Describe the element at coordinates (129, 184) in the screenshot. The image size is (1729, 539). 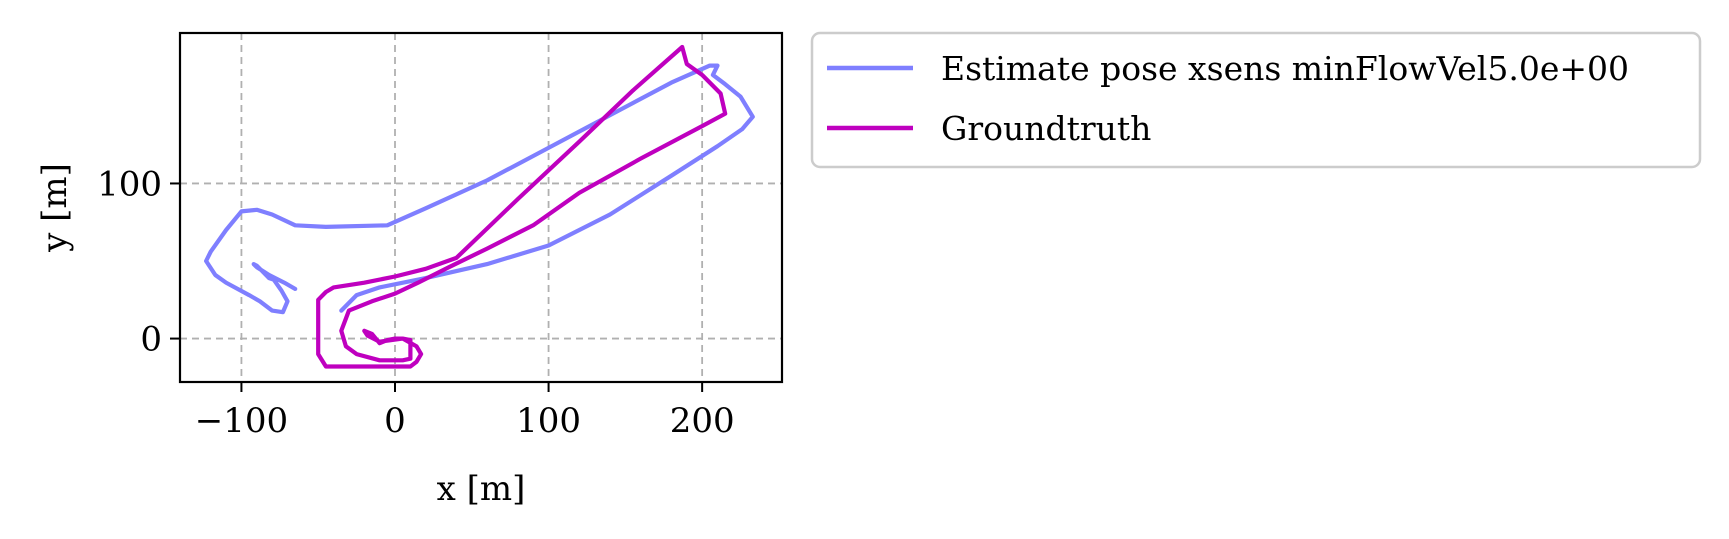
I see `y-tick-label: 100` at that location.